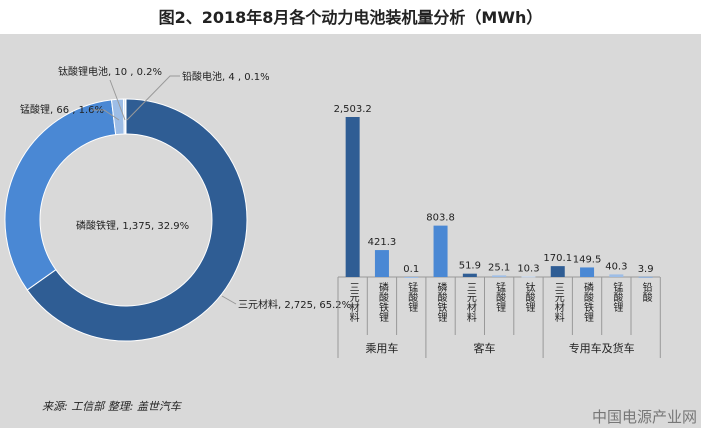  Describe the element at coordinates (132, 225) in the screenshot. I see `donut-data-label: 磷酸铁锂, 1,375, 32.9%` at that location.